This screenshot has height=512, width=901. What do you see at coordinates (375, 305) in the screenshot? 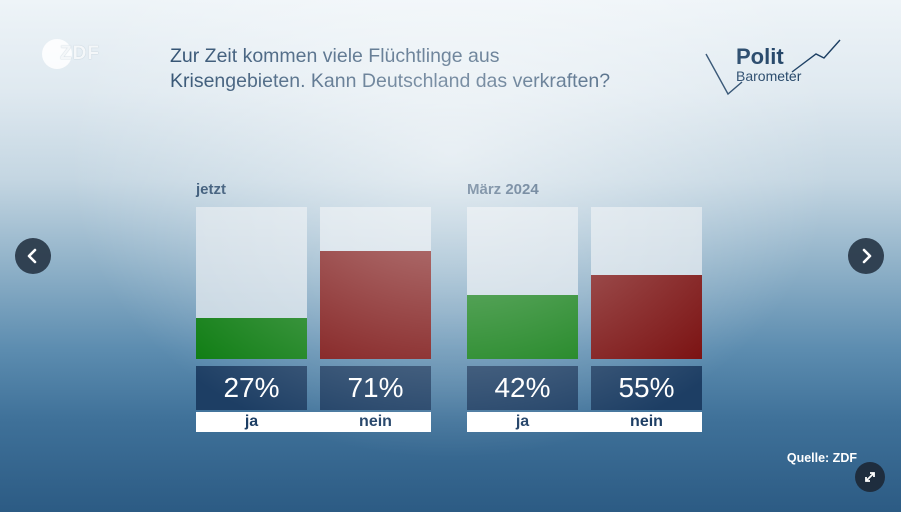
I see `bar-0-nein` at bounding box center [375, 305].